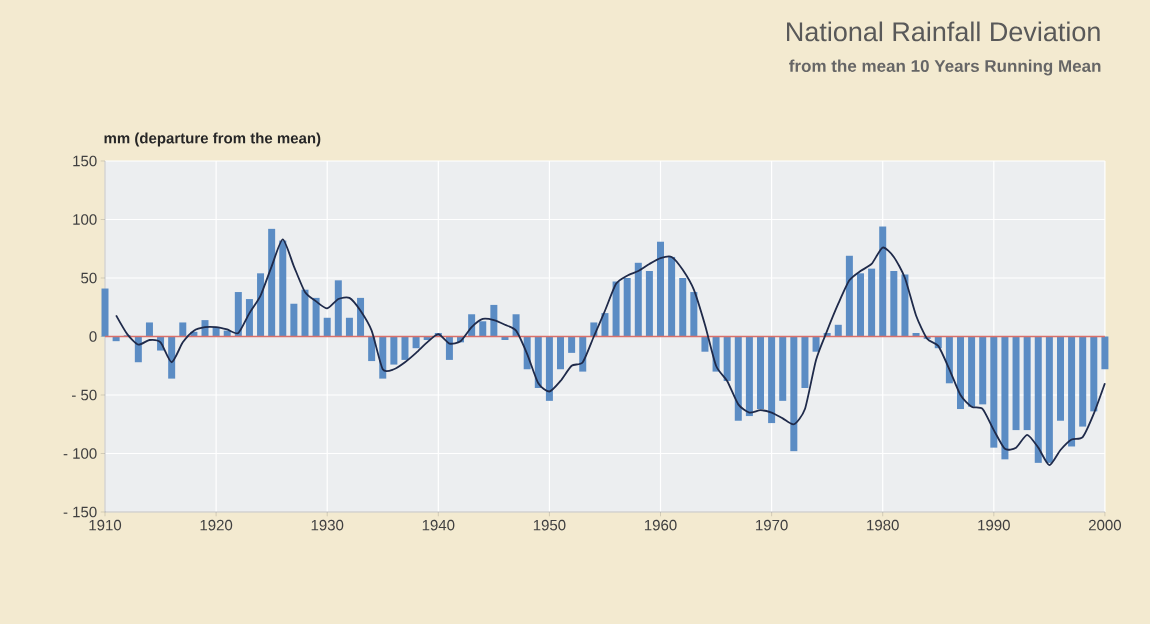 This screenshot has height=624, width=1150. Describe the element at coordinates (85, 161) in the screenshot. I see `y-tick-label: 150` at that location.